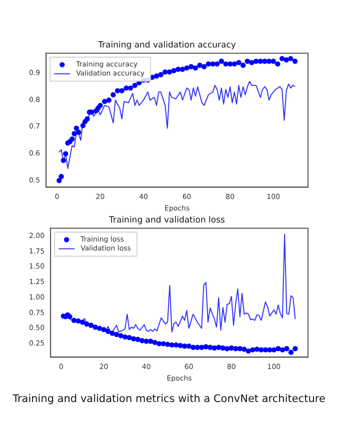 Image resolution: width=338 pixels, height=423 pixels. I want to click on text: Training and validation metrics with a ConvNet architecture, so click(169, 399).